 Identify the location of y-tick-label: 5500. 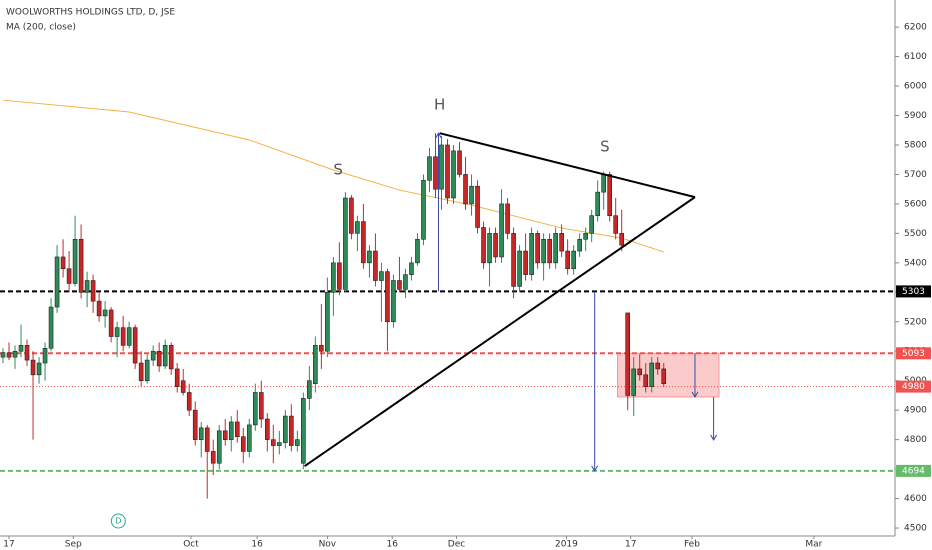
(915, 234).